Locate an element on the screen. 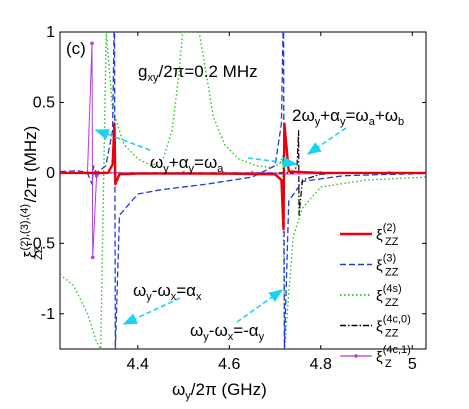  annotation-res2: 2ωy+αy=ωa+ωb is located at coordinates (348, 117).